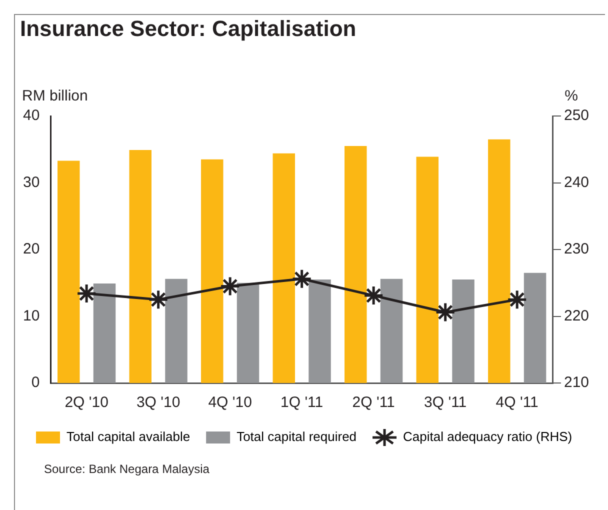  Describe the element at coordinates (188, 29) in the screenshot. I see `chart-title: Insurance Sector: Capitalisation` at that location.